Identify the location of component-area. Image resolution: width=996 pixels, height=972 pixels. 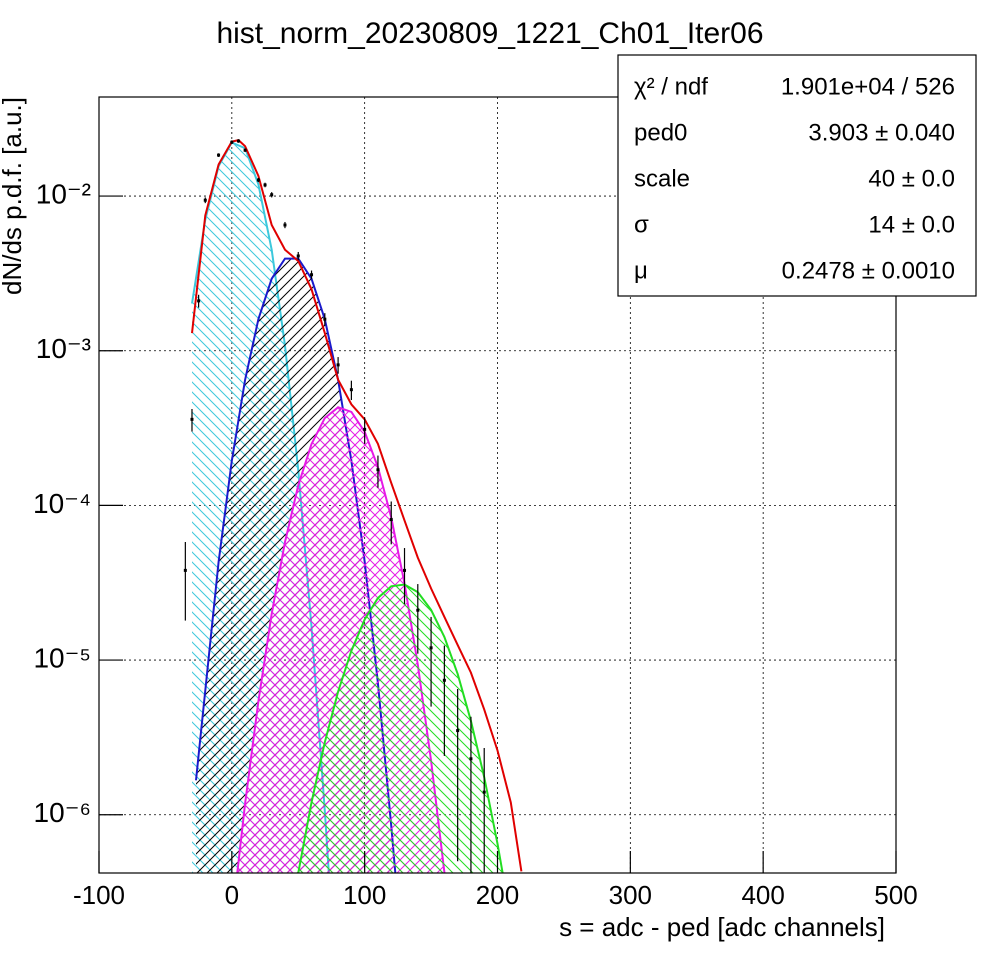
(400, 728).